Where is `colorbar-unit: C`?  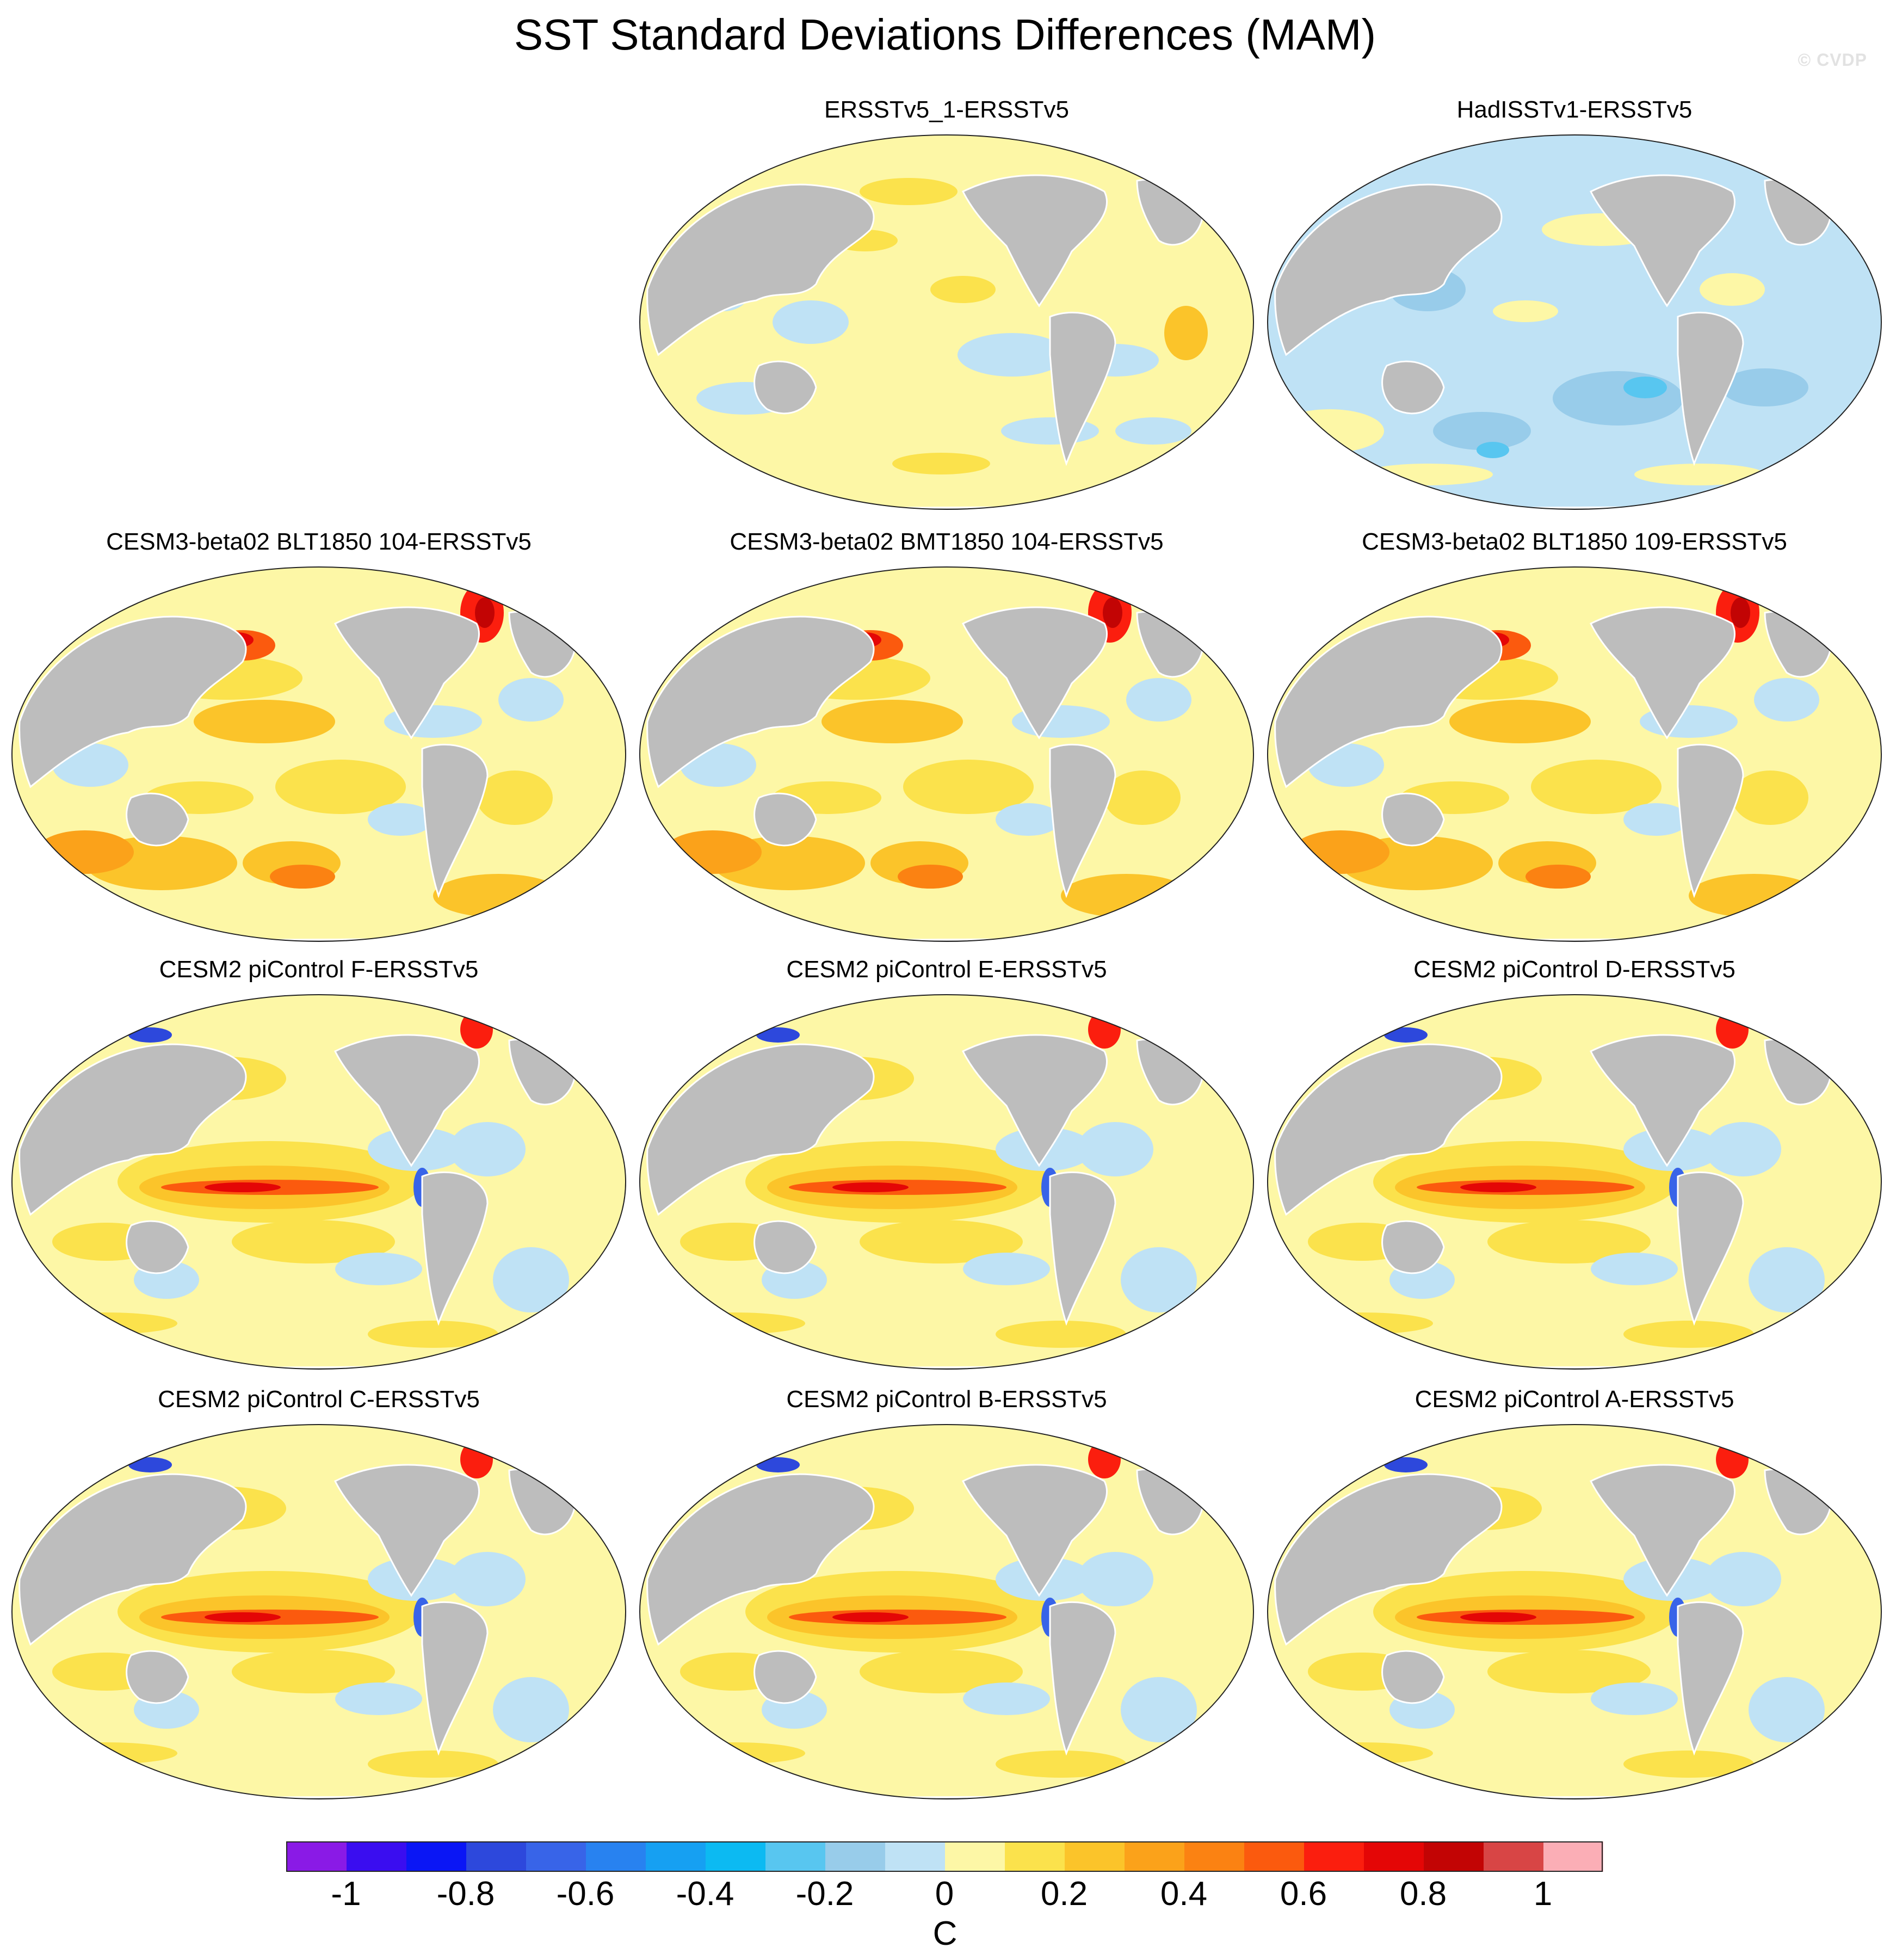
colorbar-unit: C is located at coordinates (945, 1933).